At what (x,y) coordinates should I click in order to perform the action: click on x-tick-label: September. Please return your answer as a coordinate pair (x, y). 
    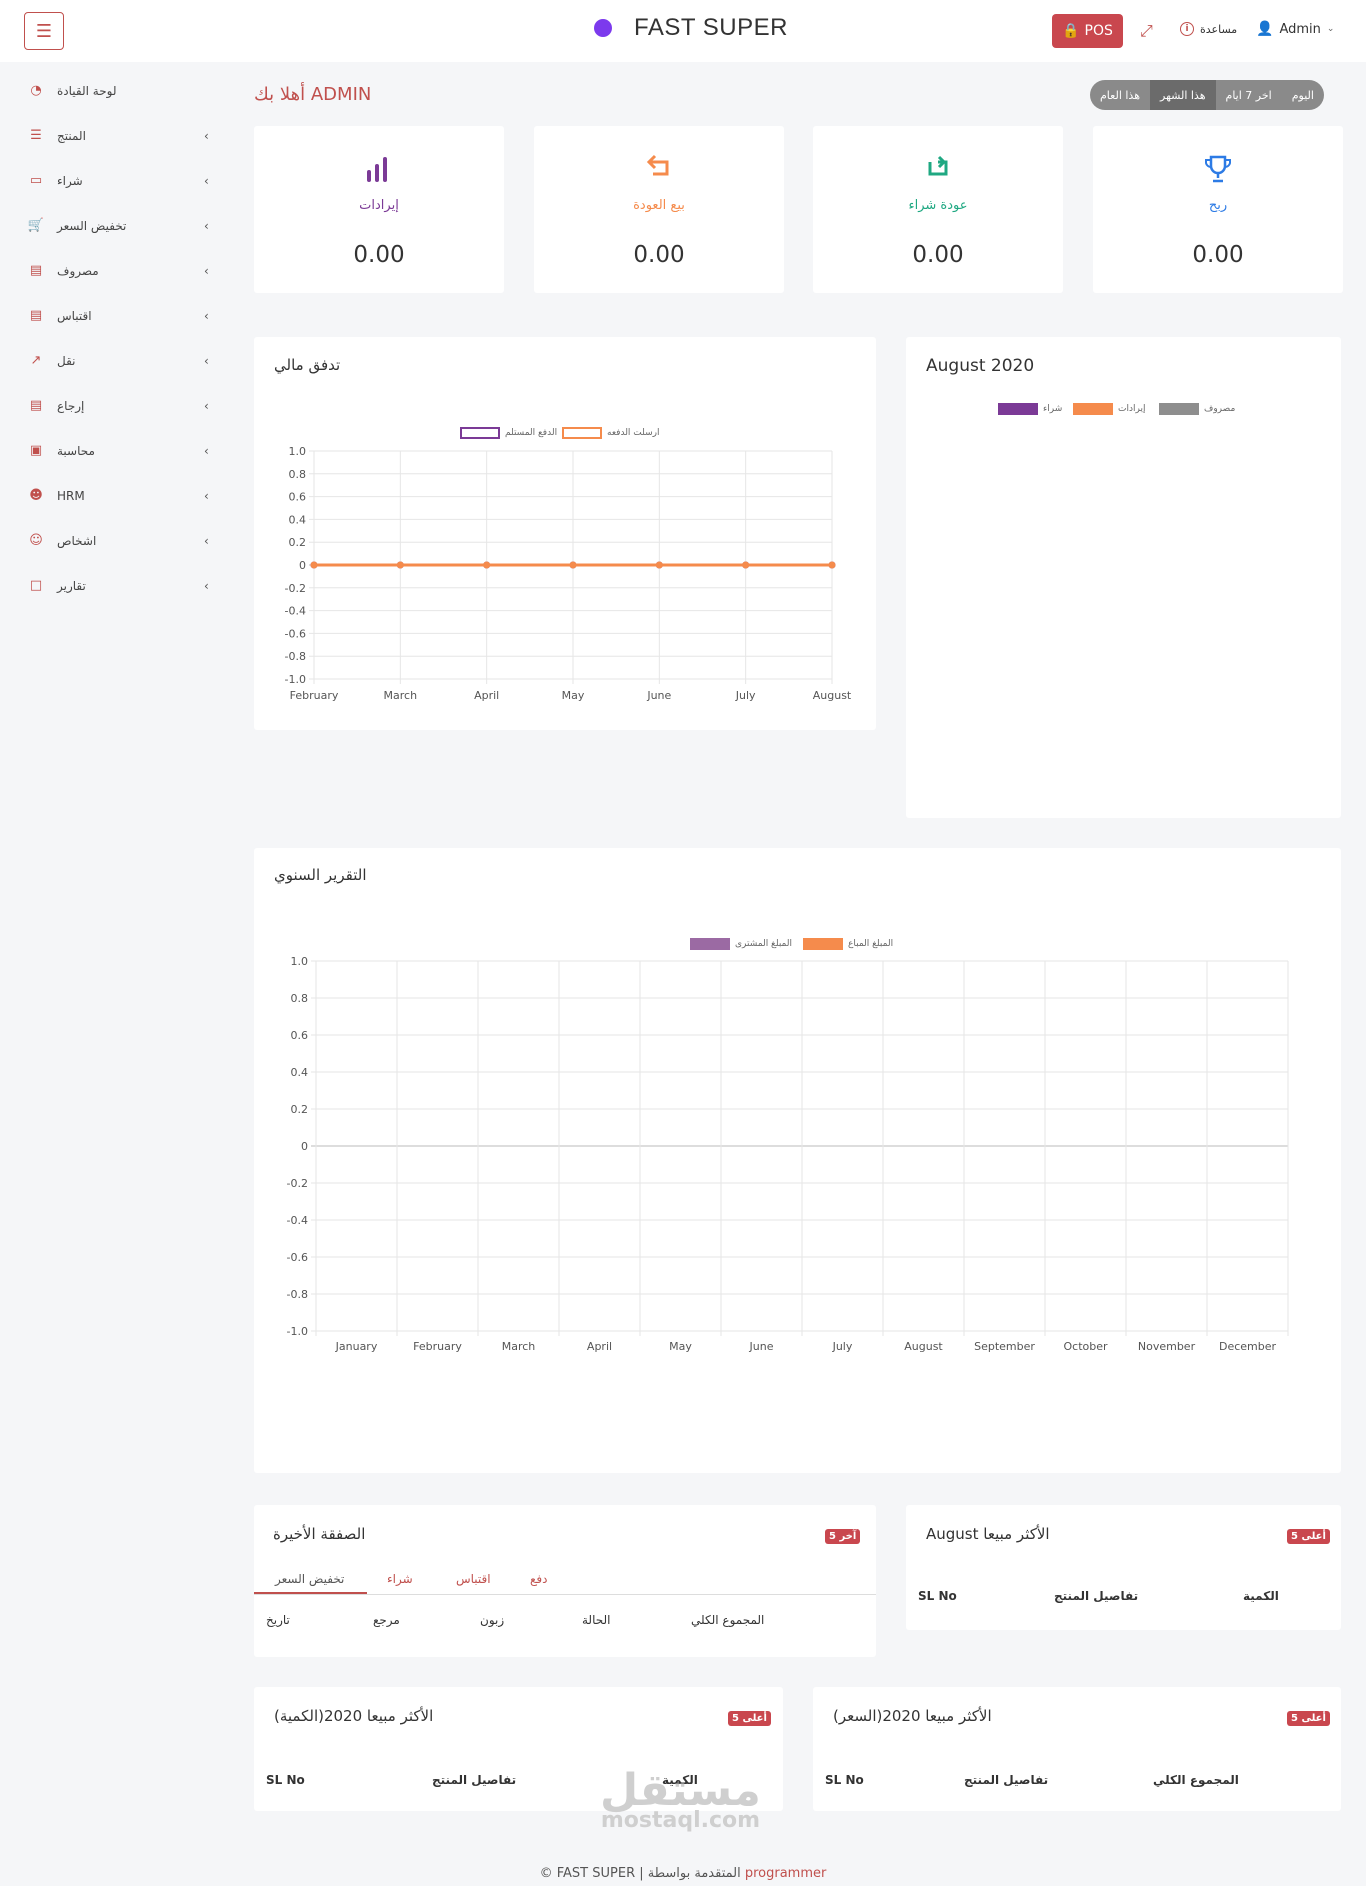
    Looking at the image, I should click on (1004, 1346).